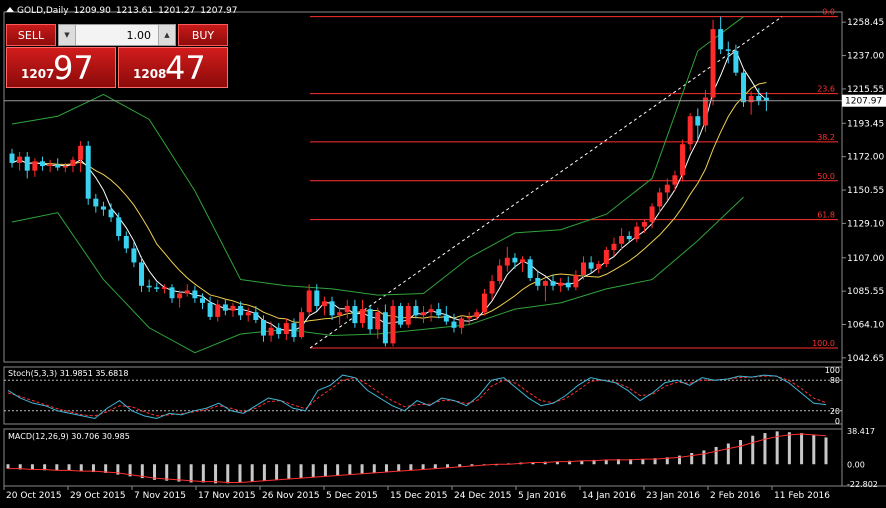  Describe the element at coordinates (865, 292) in the screenshot. I see `price-tick-label: 1085.55` at that location.